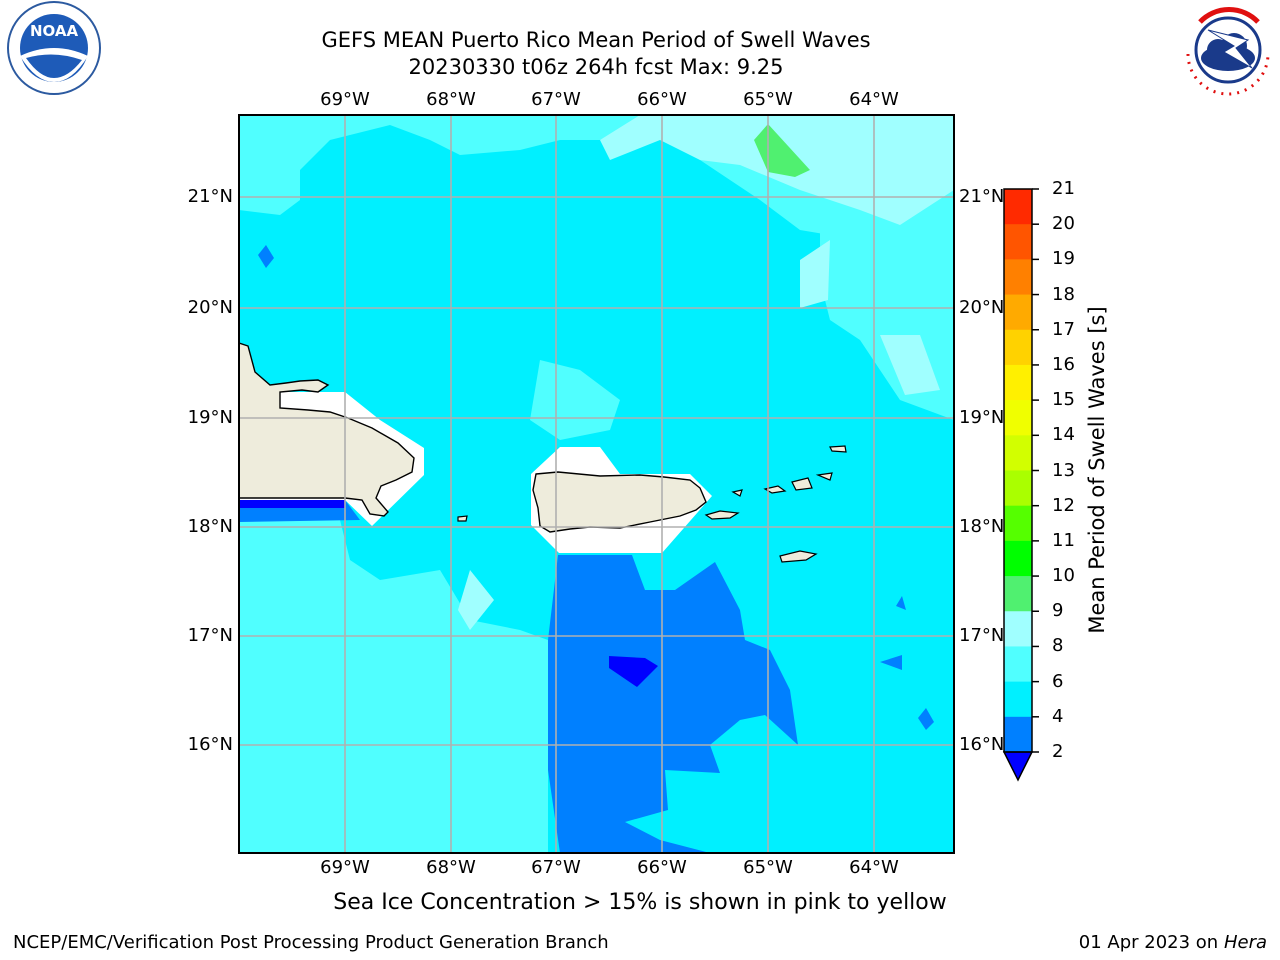  I want to click on colorbar-tick-label: 10, so click(1063, 576).